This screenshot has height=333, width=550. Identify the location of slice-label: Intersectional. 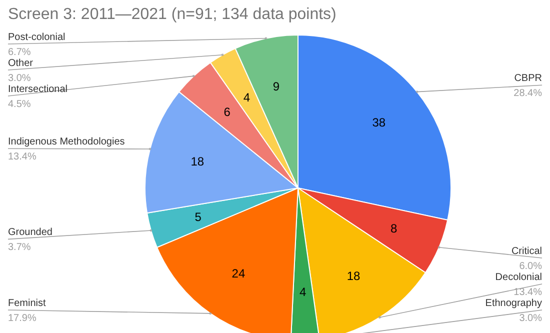
(38, 89).